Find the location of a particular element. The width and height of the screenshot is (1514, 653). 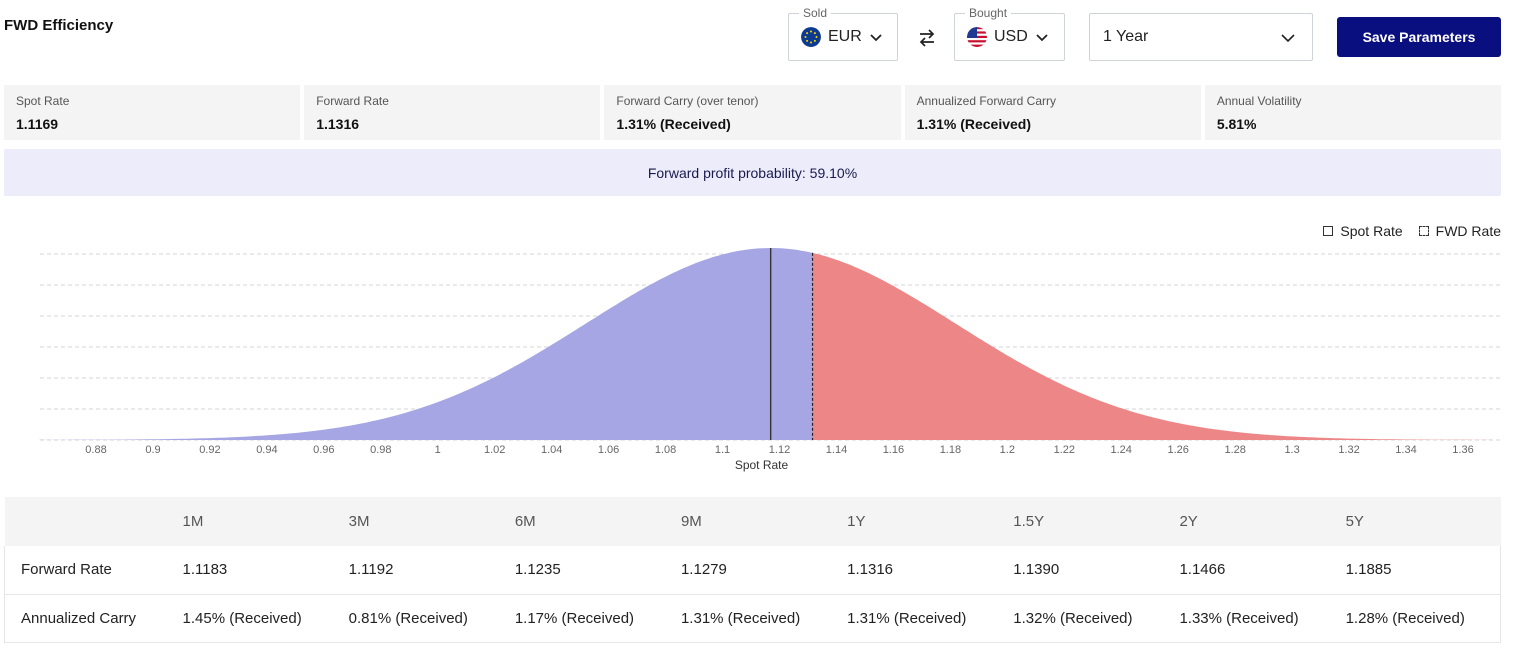

table-cell: 0.81% (Received) is located at coordinates (419, 618).